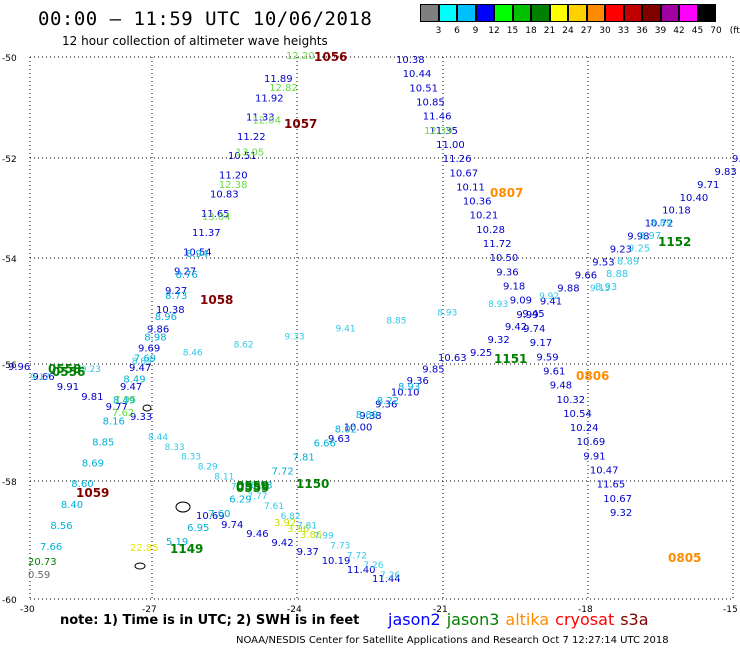 Image resolution: width=740 pixels, height=650 pixels. What do you see at coordinates (638, 237) in the screenshot?
I see `swh-value-jason2: 9.98` at bounding box center [638, 237].